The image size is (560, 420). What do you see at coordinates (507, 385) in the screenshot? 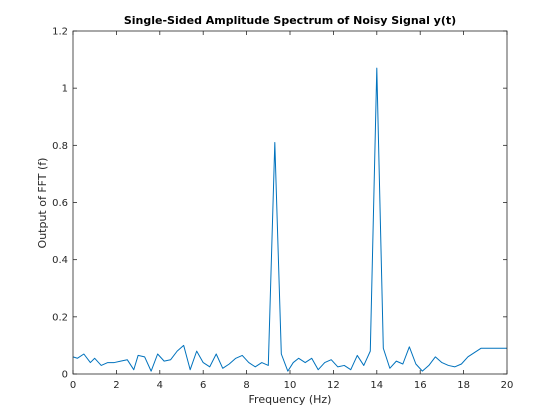
I see `x-tick-label: 20` at bounding box center [507, 385].